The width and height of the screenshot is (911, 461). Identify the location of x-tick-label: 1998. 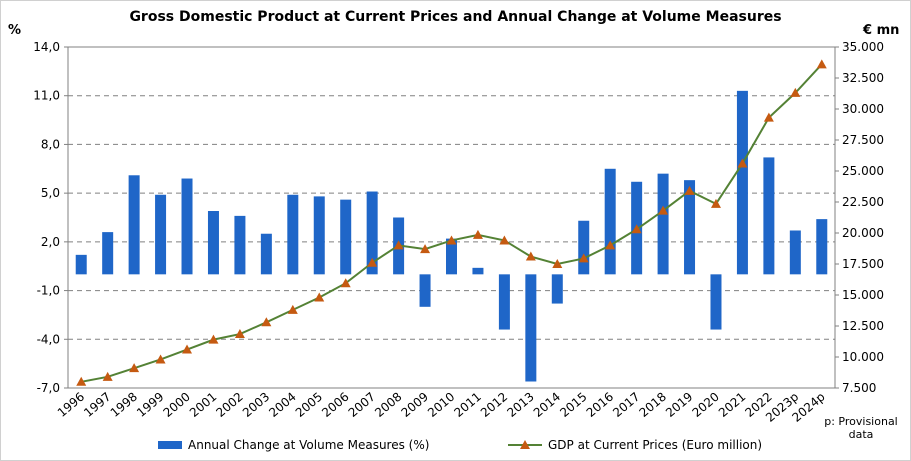
(124, 405).